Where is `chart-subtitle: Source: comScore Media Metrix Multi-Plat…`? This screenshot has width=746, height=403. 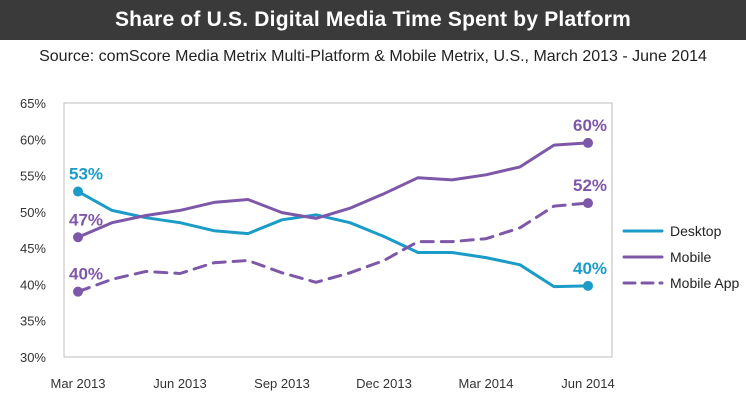
chart-subtitle: Source: comScore Media Metrix Multi-Plat… is located at coordinates (373, 56).